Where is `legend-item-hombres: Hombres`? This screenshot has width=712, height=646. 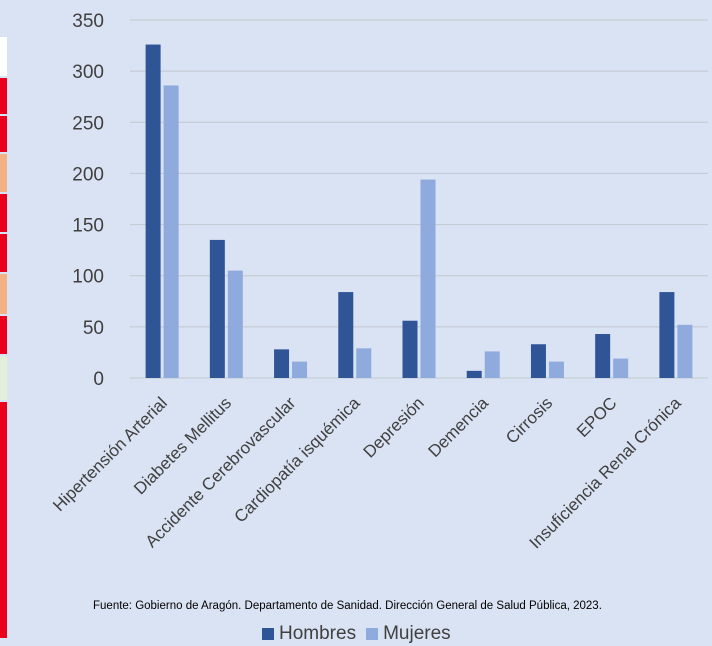
legend-item-hombres: Hombres is located at coordinates (309, 634).